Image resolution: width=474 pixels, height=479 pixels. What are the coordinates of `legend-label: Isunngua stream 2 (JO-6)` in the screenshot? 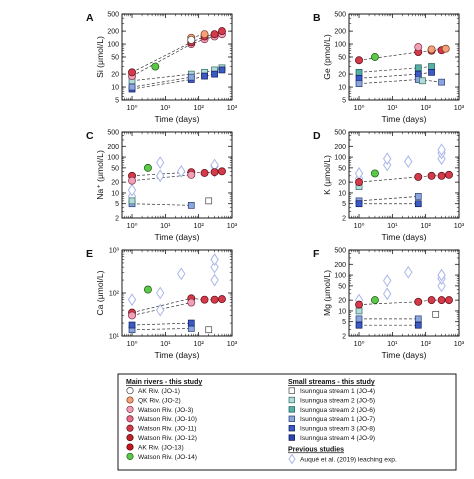 It's located at (337, 410).